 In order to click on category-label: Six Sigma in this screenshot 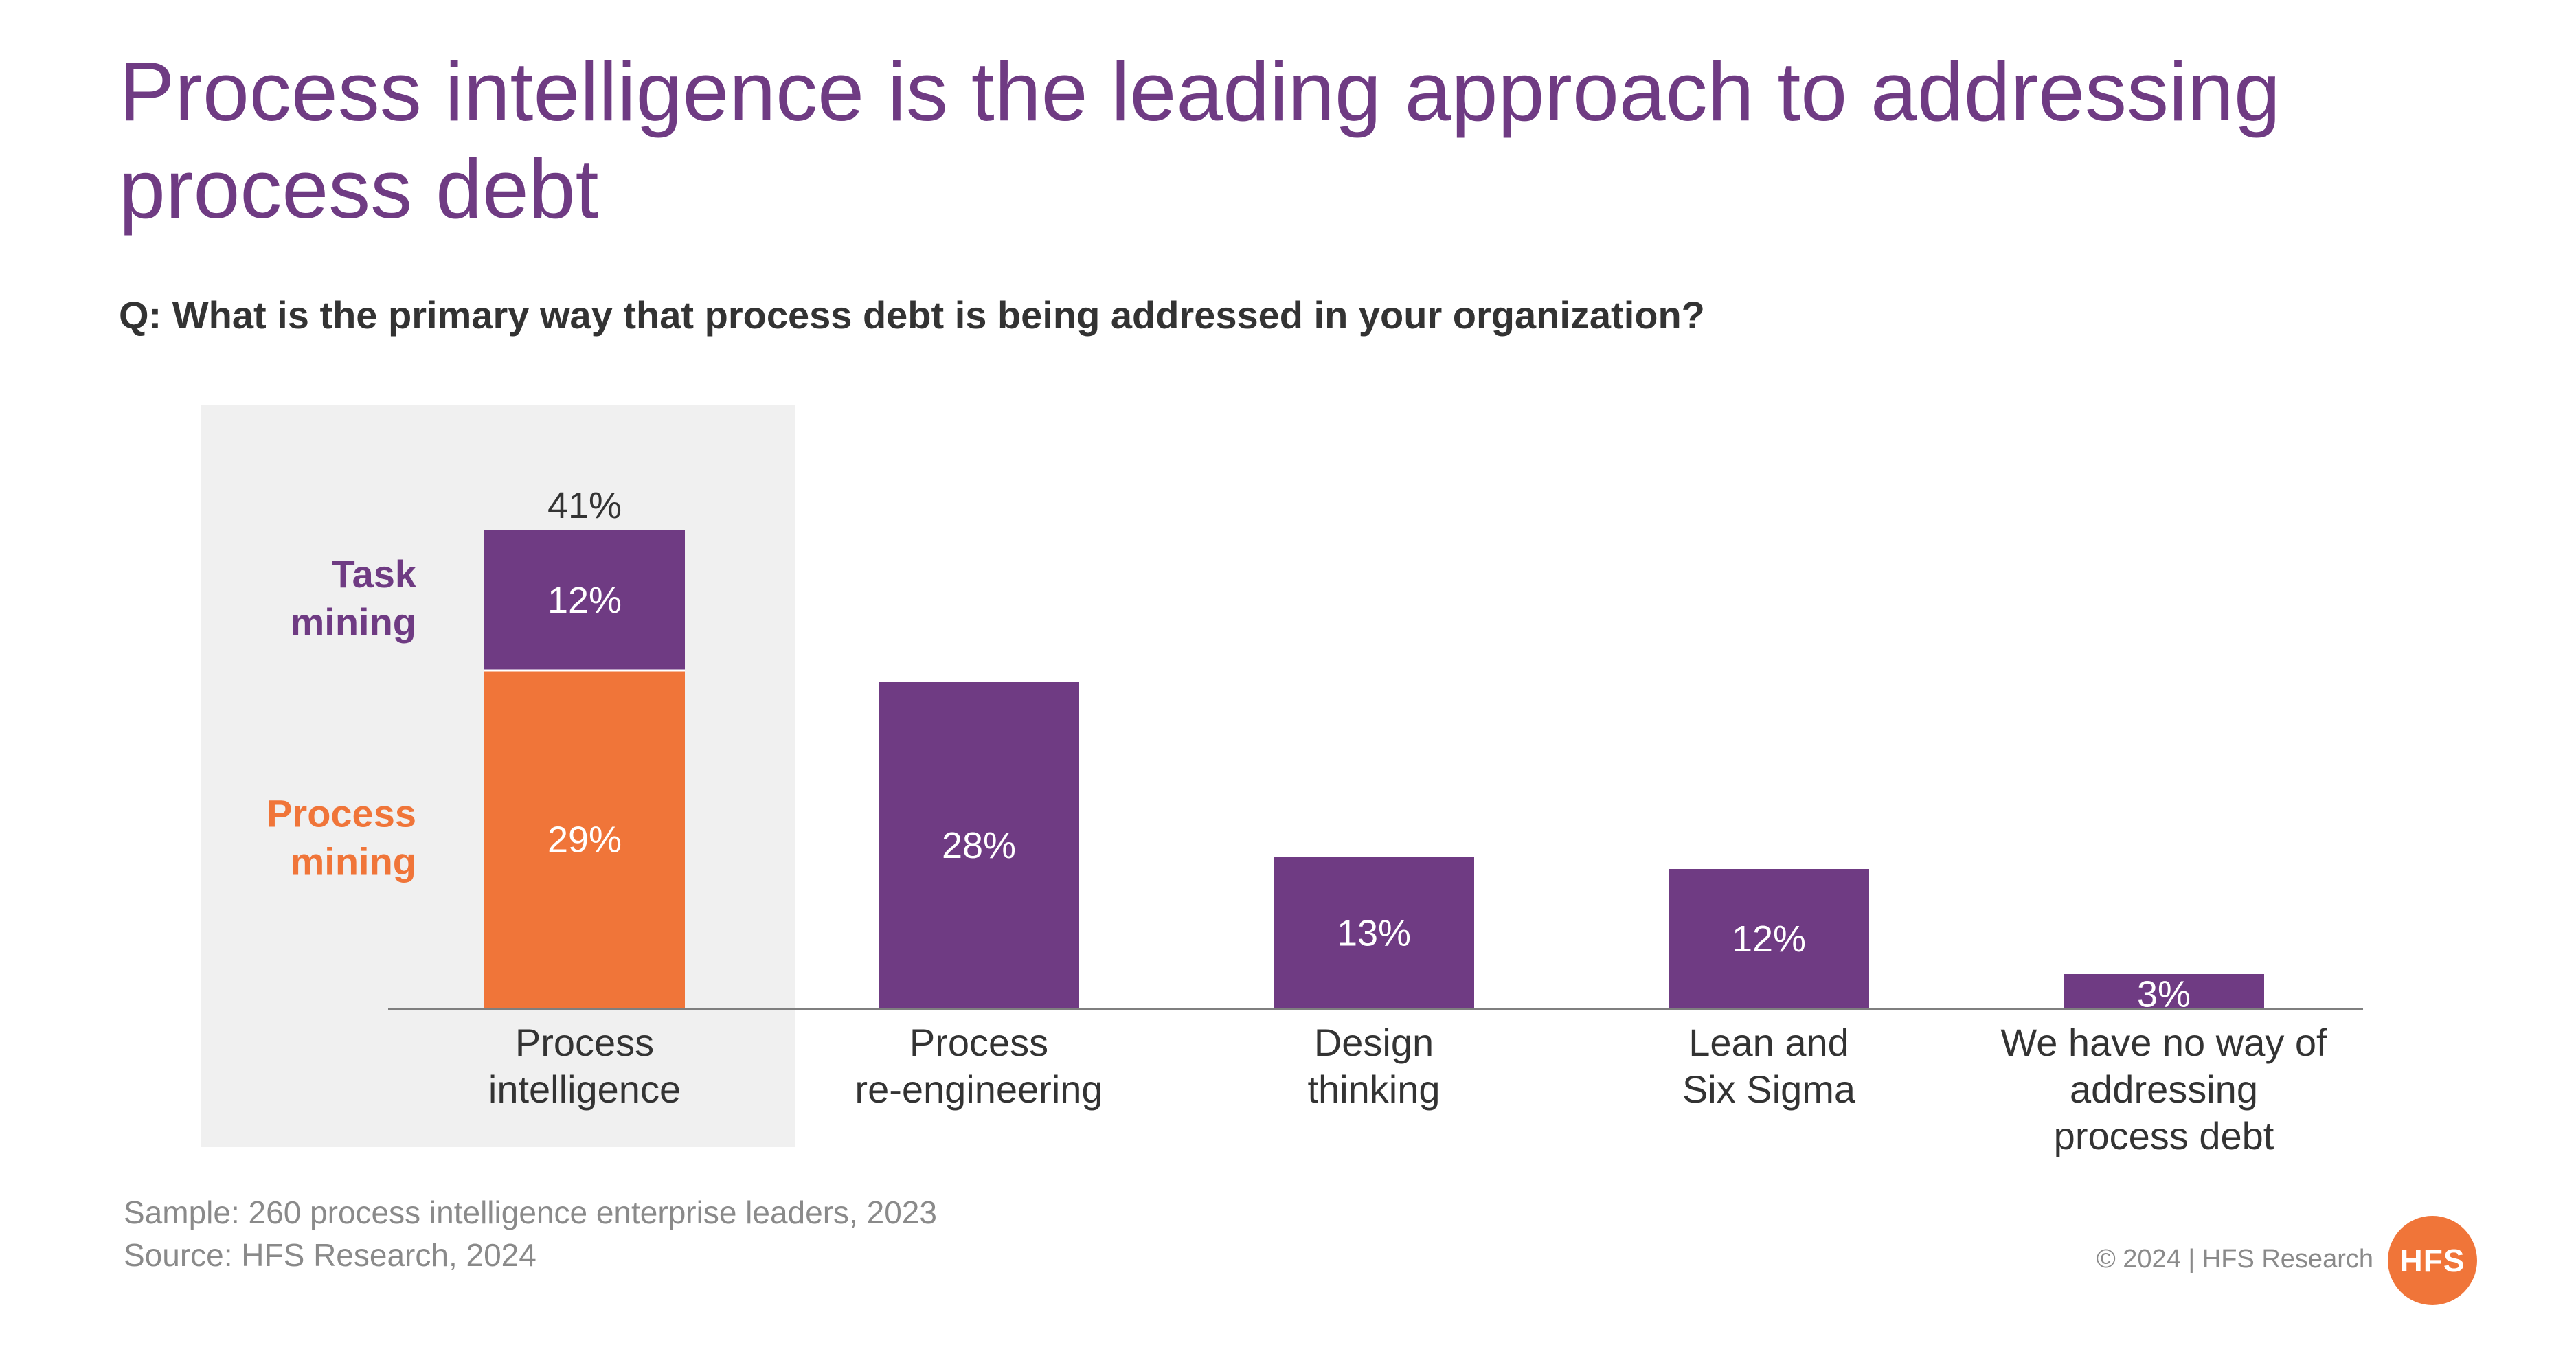, I will do `click(1769, 1089)`.